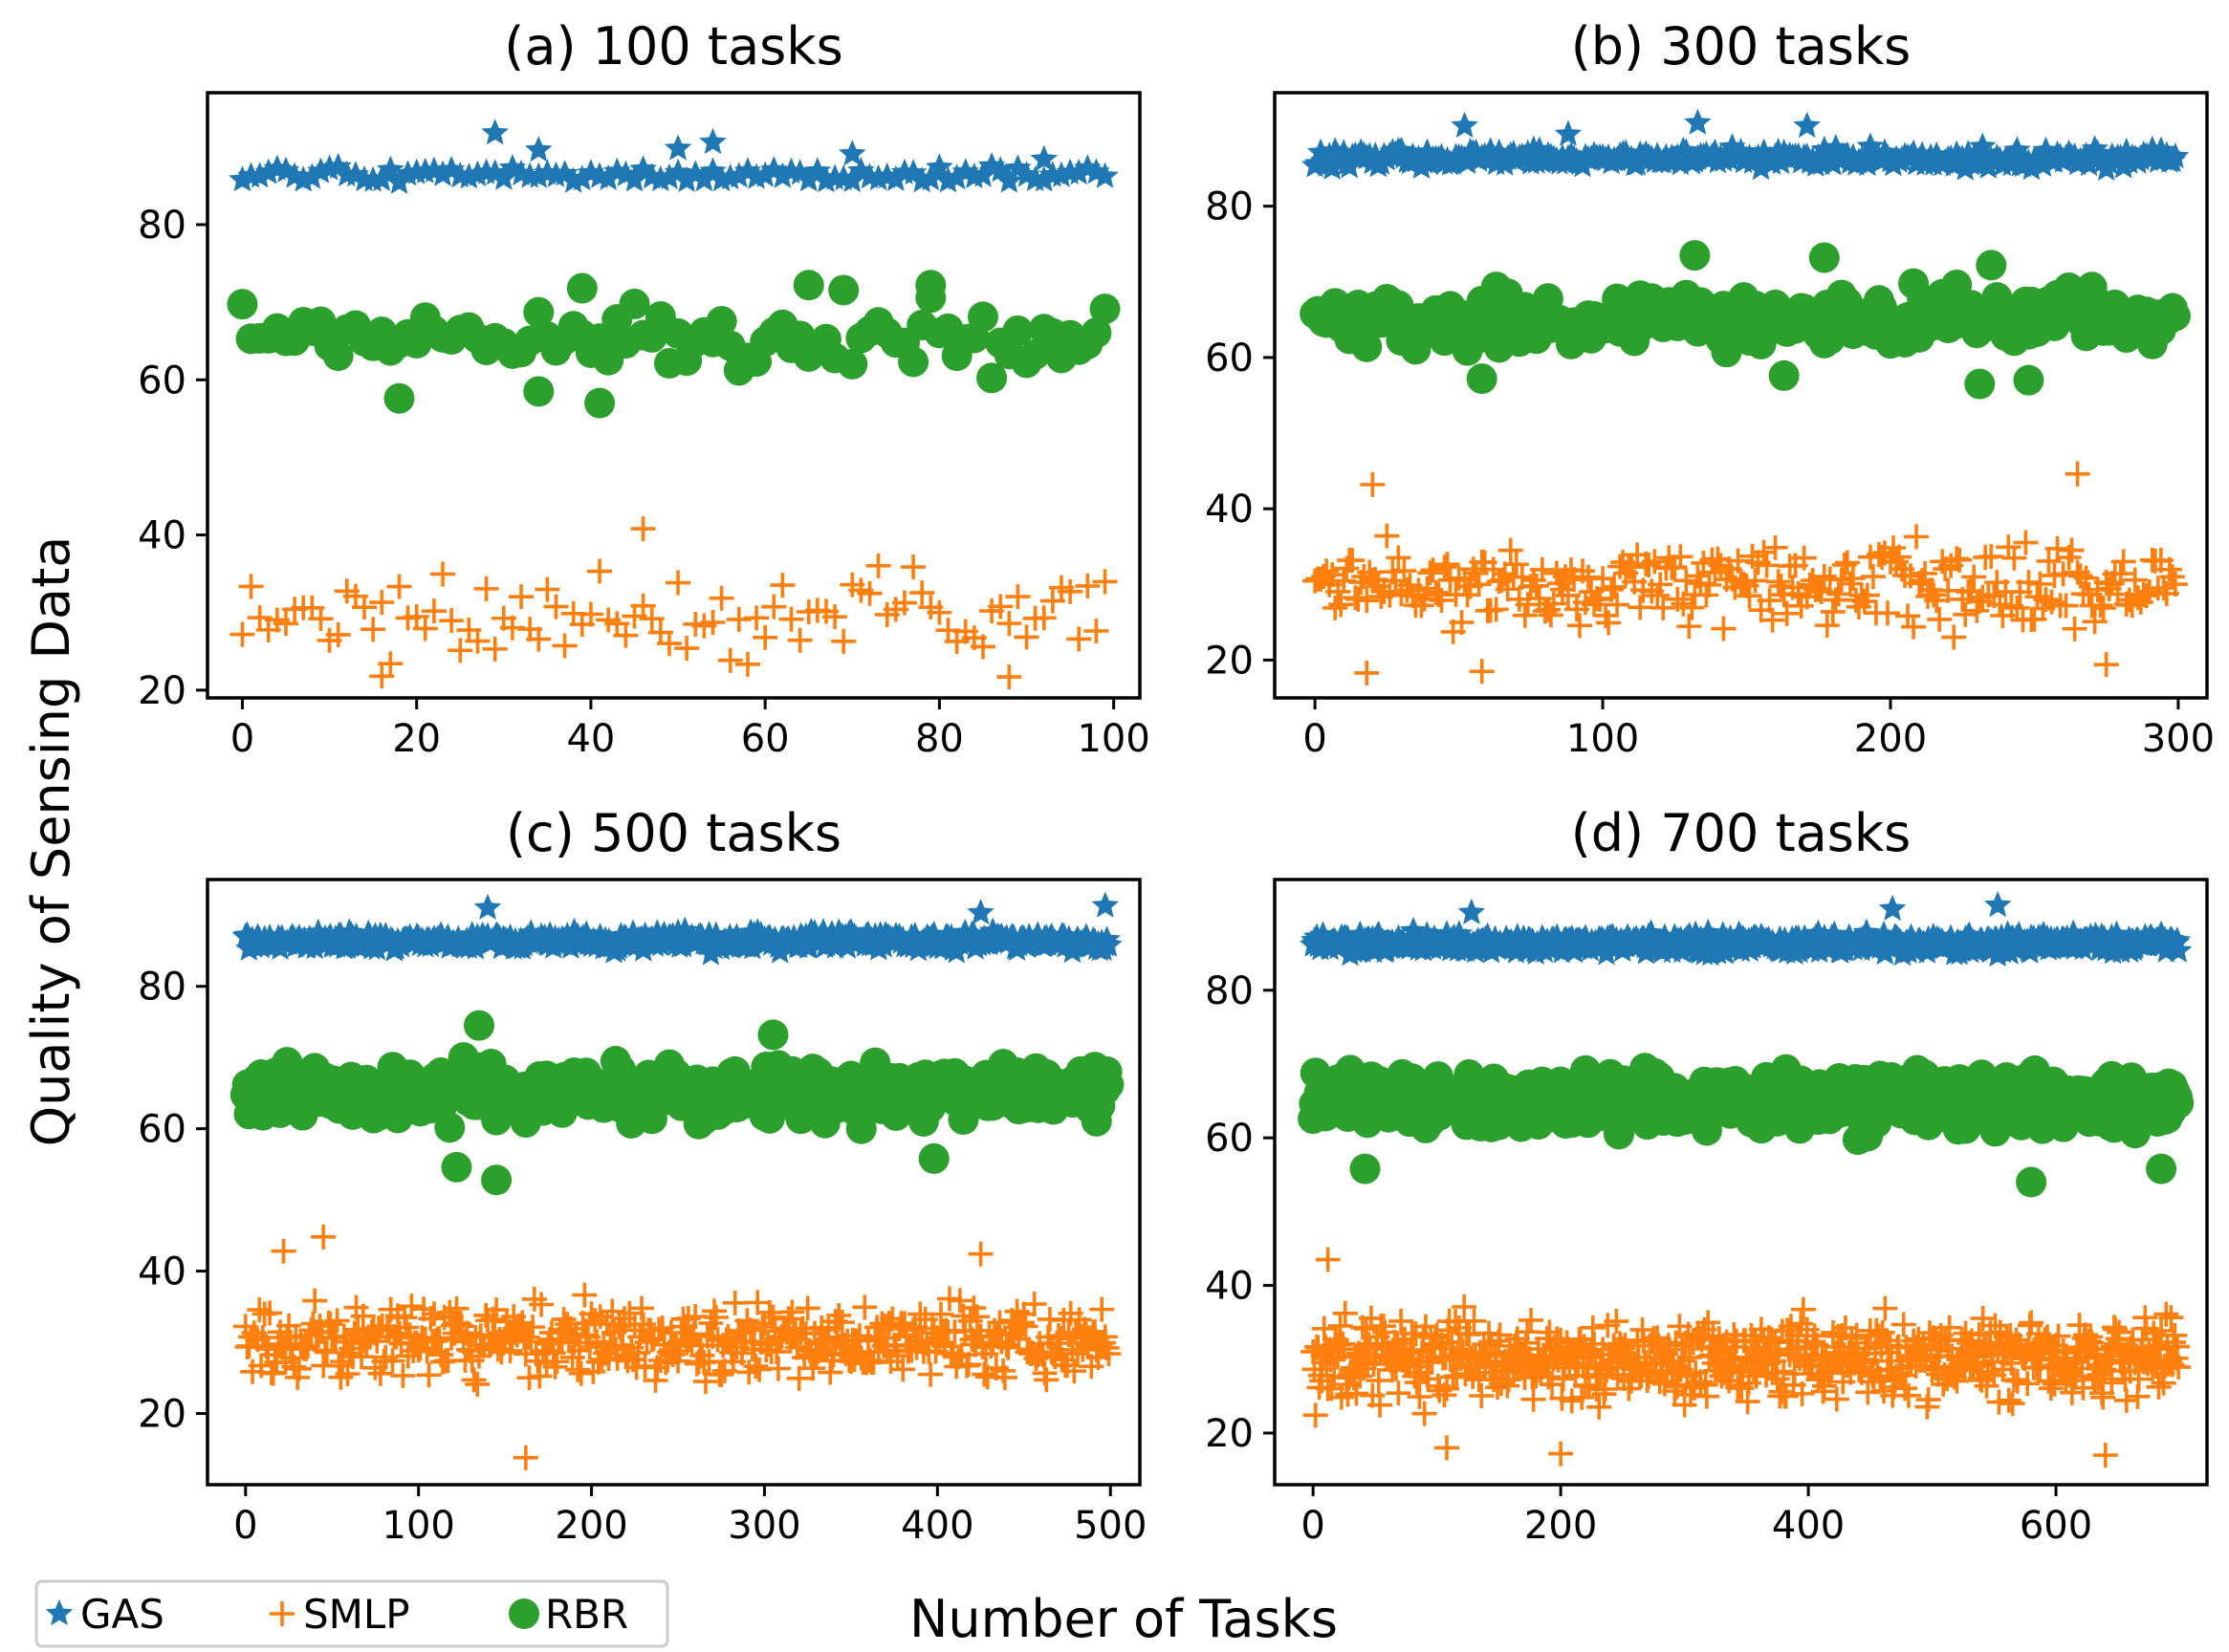  What do you see at coordinates (105, 1614) in the screenshot?
I see `legend-item-gas: GAS` at bounding box center [105, 1614].